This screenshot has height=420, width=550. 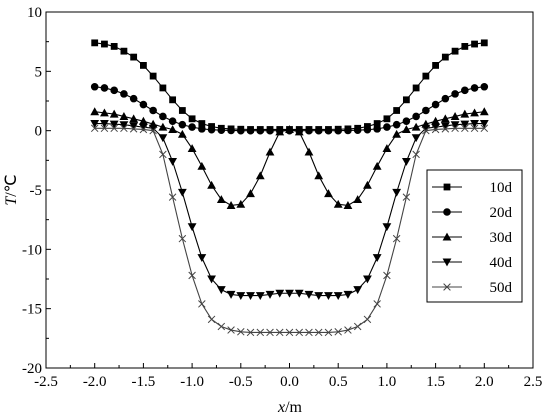 What do you see at coordinates (32, 250) in the screenshot?
I see `y-tick-label: -10` at bounding box center [32, 250].